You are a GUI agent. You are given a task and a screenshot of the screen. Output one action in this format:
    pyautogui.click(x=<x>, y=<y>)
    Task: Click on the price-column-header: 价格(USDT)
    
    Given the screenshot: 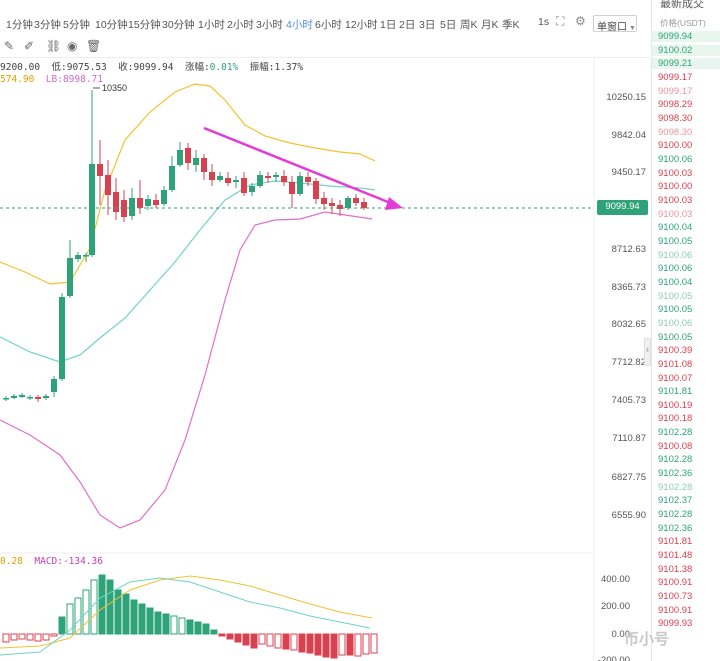 What is the action you would take?
    pyautogui.click(x=683, y=23)
    